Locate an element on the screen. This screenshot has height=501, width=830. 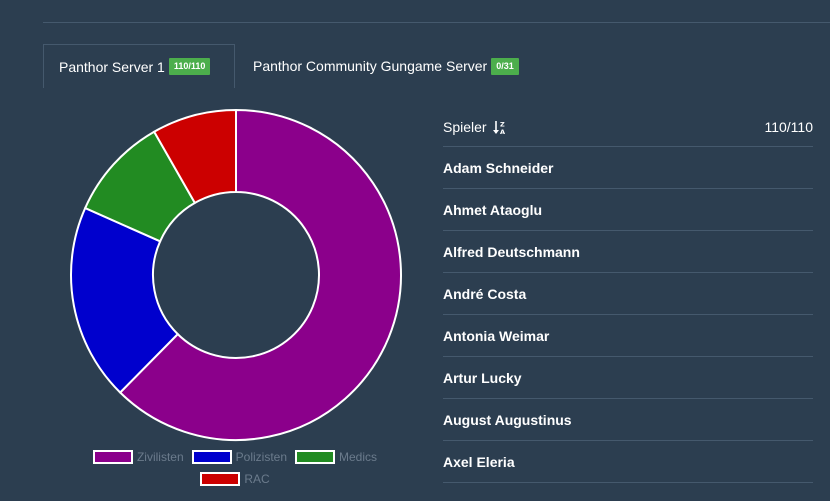
legend-item-medics: Medics is located at coordinates (336, 457).